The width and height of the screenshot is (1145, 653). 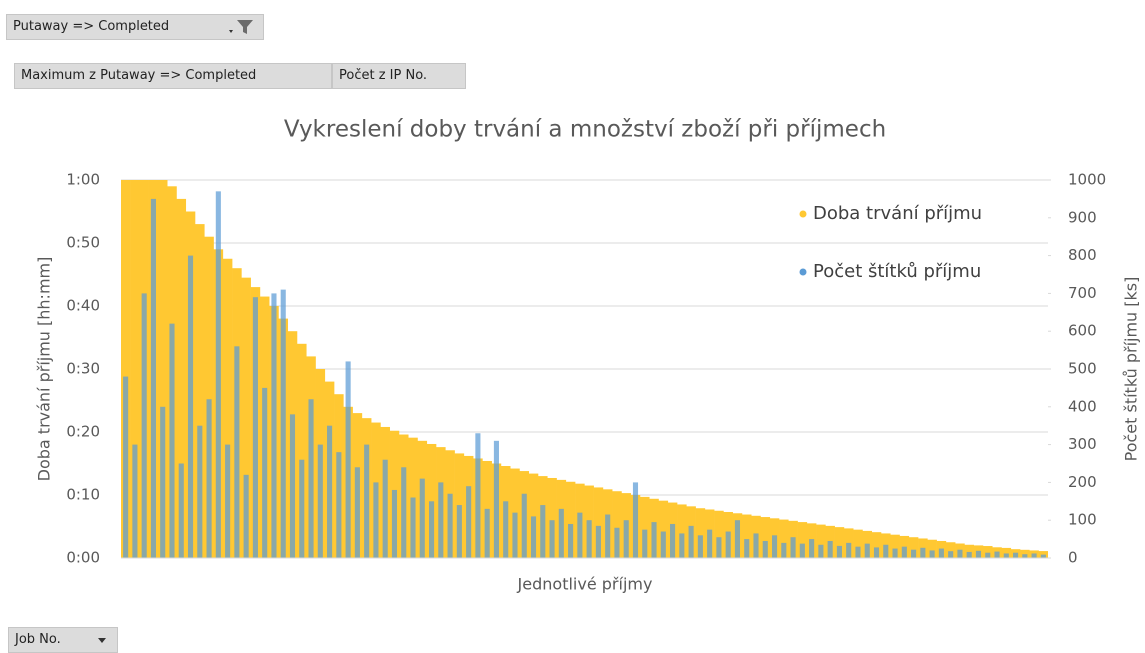 What do you see at coordinates (399, 76) in the screenshot?
I see `value-button: Počet z IP No.` at bounding box center [399, 76].